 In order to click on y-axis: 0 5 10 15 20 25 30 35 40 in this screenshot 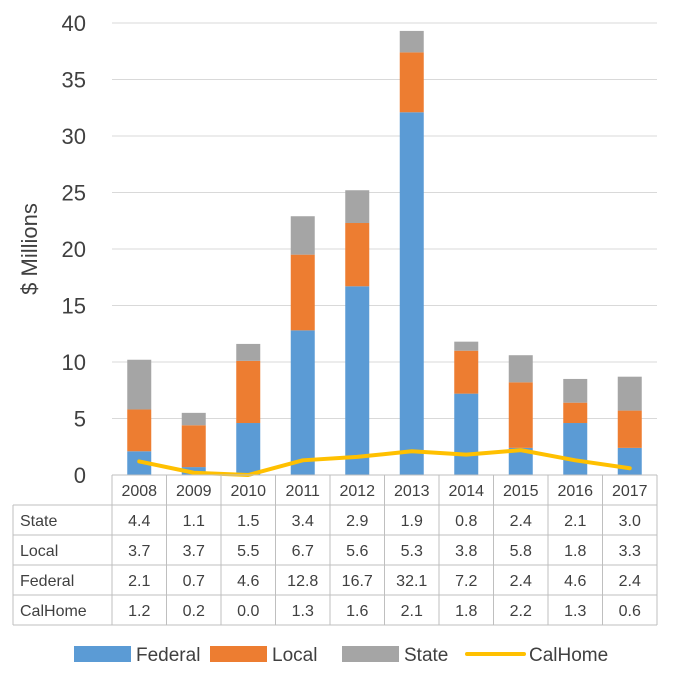, I will do `click(74, 249)`.